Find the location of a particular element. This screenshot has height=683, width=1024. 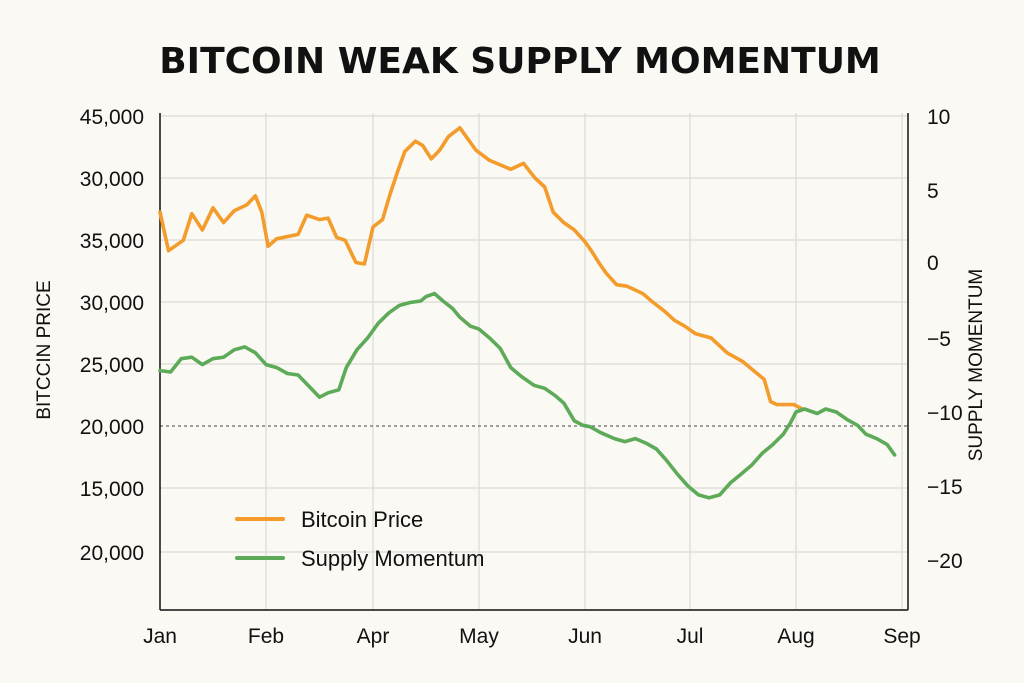

left-tick-label: 35,000 is located at coordinates (112, 241).